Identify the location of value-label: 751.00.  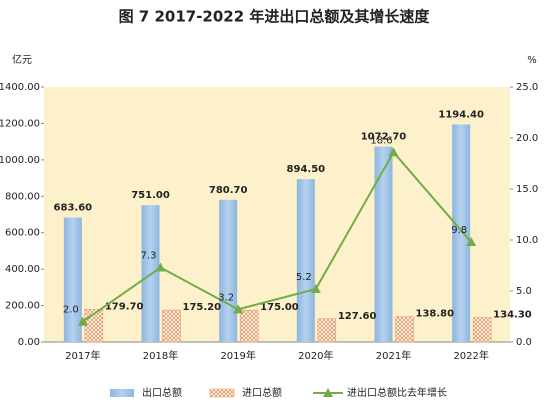
(150, 195).